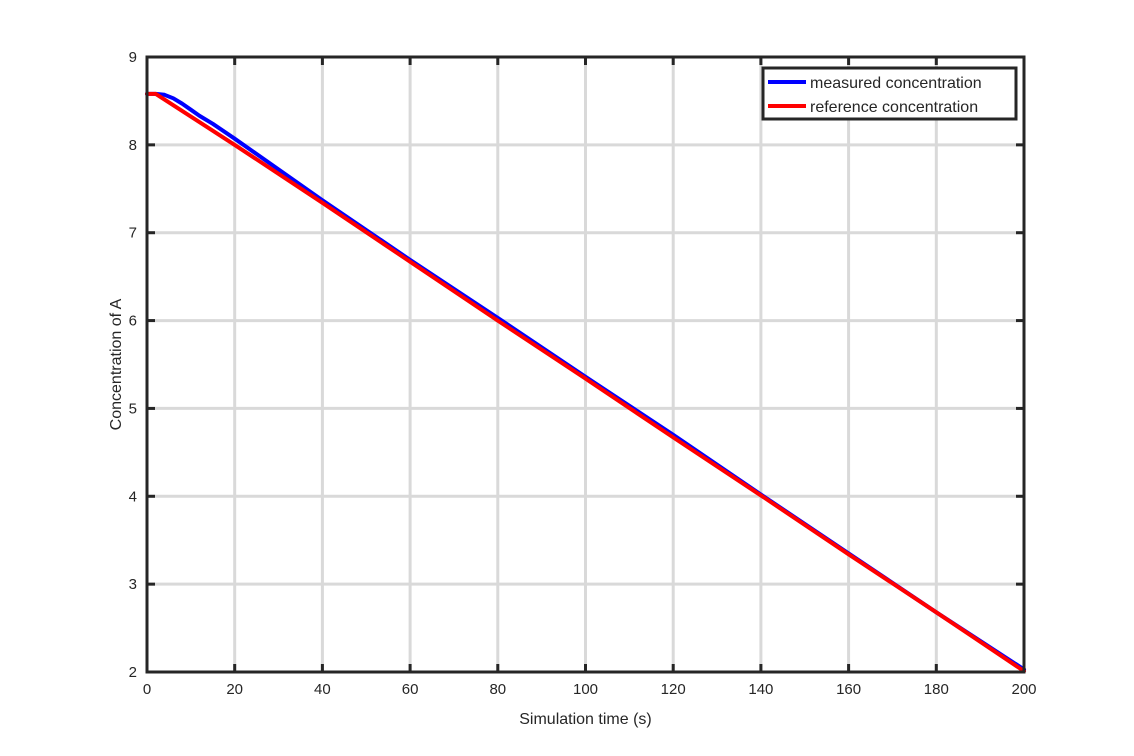 Image resolution: width=1134 pixels, height=756 pixels. I want to click on x-tick-label: 100, so click(585, 689).